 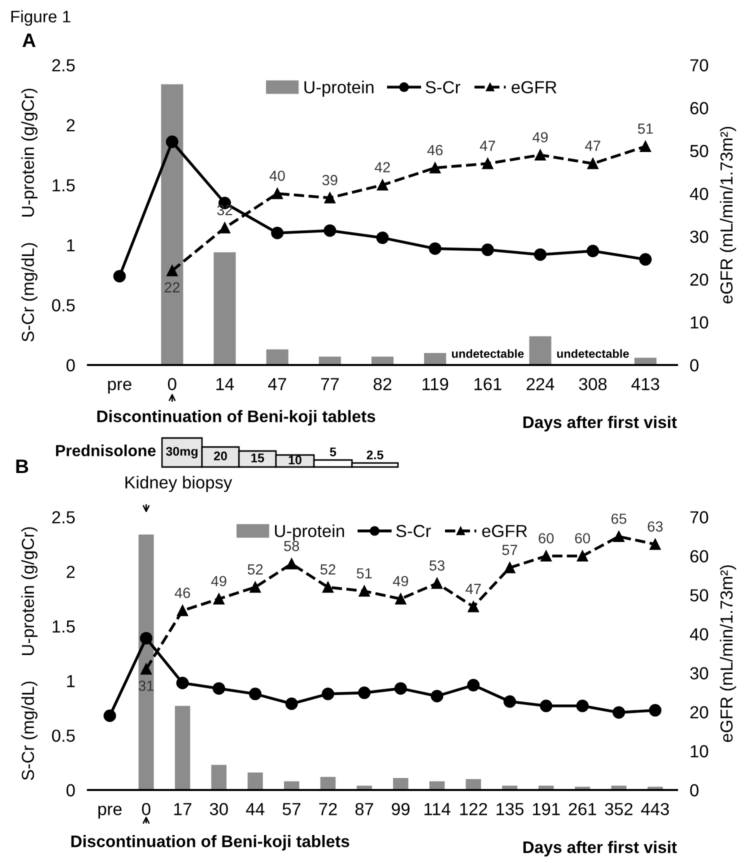 What do you see at coordinates (182, 593) in the screenshot?
I see `data-label: 46` at bounding box center [182, 593].